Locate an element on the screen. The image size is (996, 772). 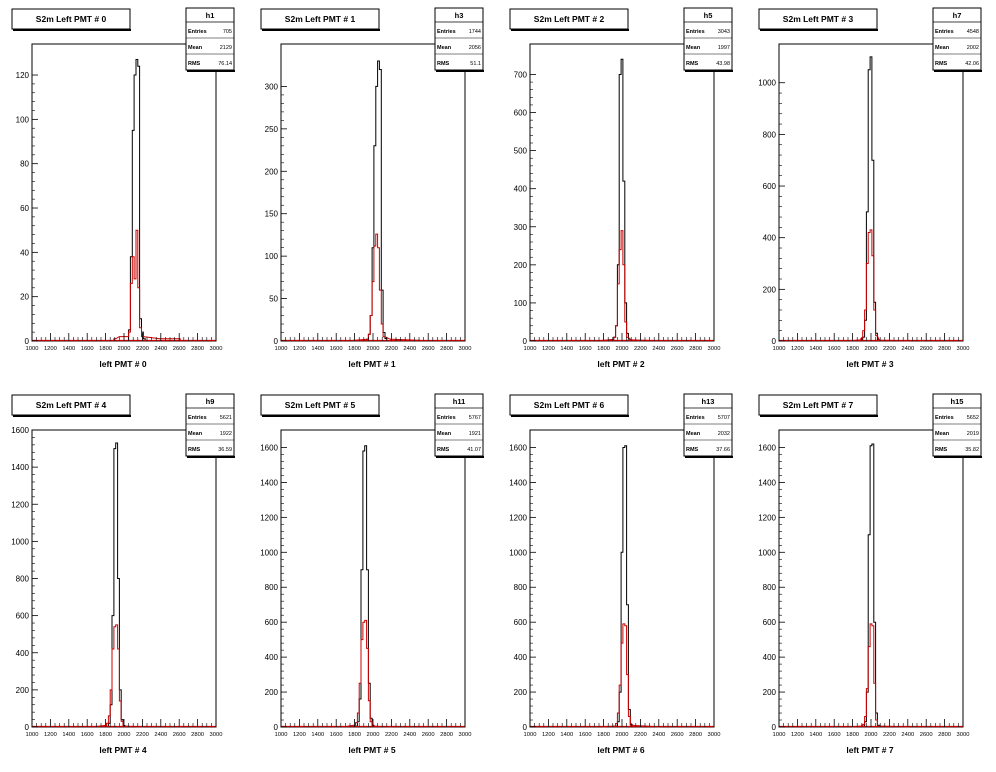
stats-mean-value: 2002 is located at coordinates (973, 48).